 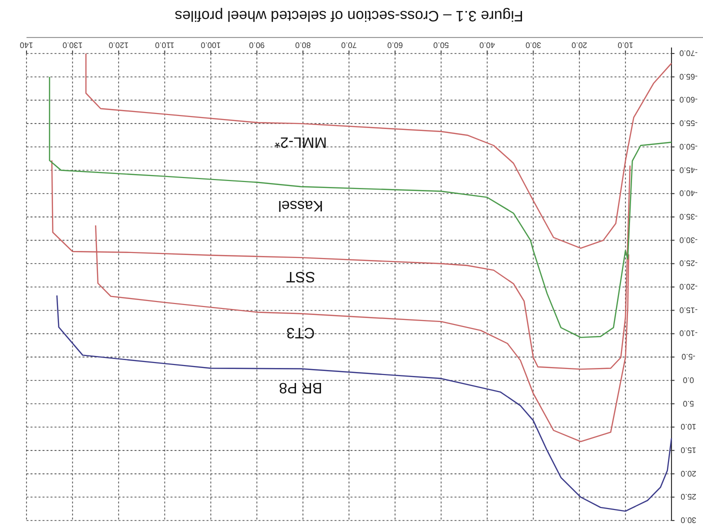 I want to click on x-tick-label: 120.0, so click(x=118, y=45).